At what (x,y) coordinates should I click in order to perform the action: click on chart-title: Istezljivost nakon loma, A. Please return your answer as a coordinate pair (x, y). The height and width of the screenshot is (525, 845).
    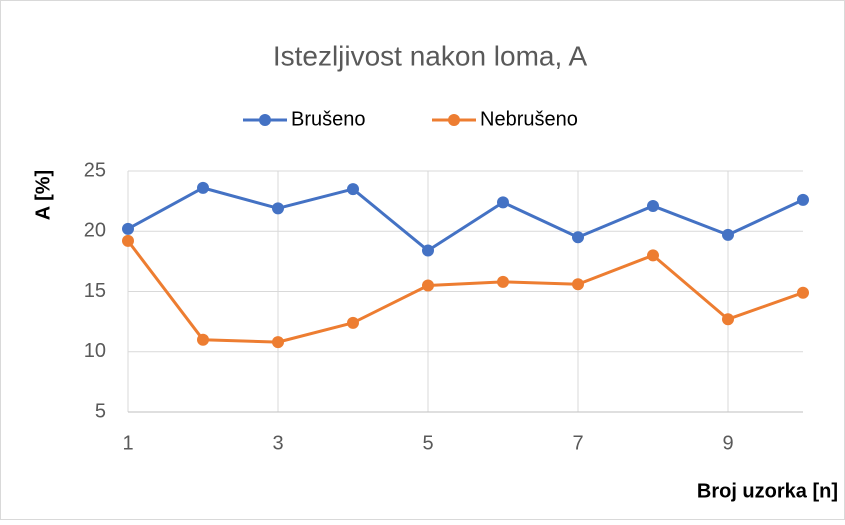
    Looking at the image, I should click on (430, 55).